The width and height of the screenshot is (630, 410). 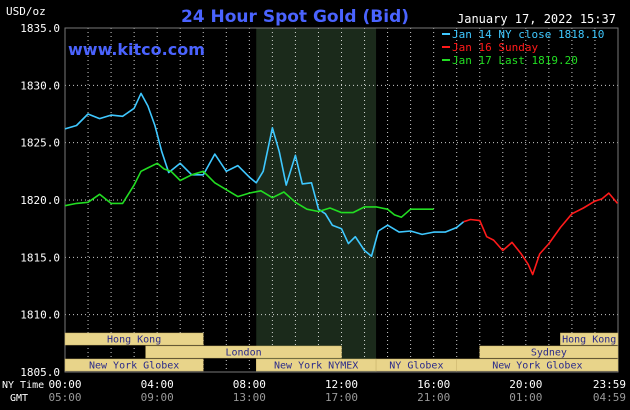 I want to click on session-label: London, so click(x=244, y=353).